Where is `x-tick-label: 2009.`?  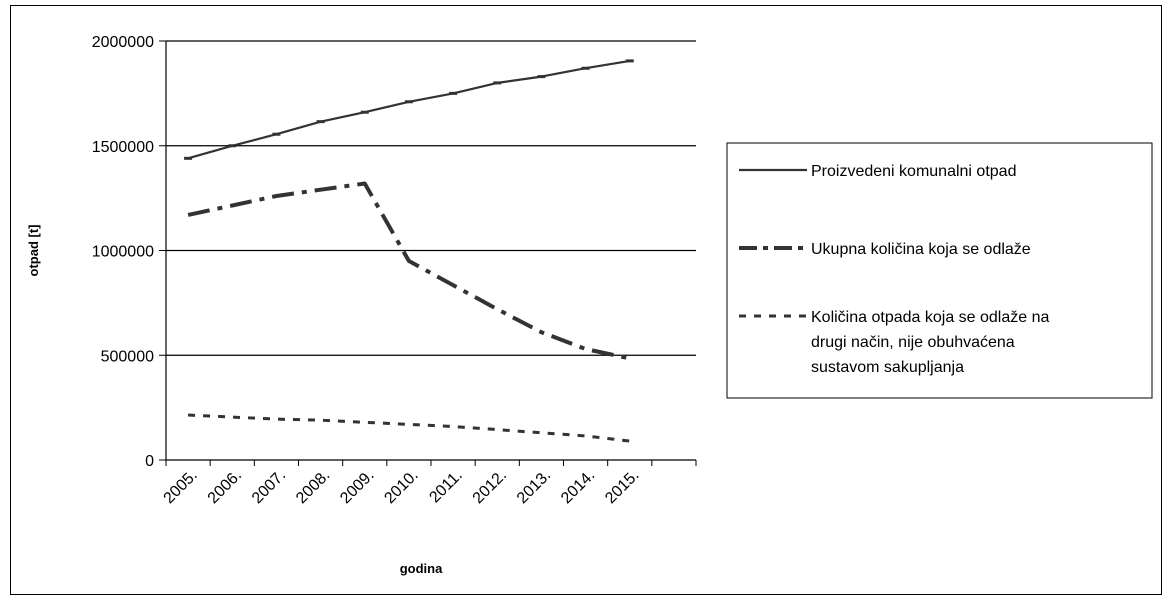
x-tick-label: 2009. is located at coordinates (357, 487).